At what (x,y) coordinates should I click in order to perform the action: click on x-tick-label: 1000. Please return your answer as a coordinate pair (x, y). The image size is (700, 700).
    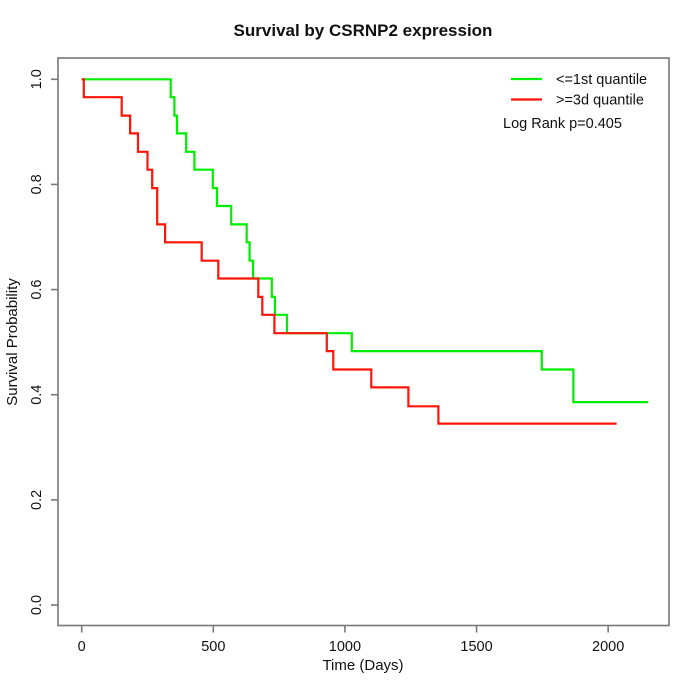
    Looking at the image, I should click on (345, 647).